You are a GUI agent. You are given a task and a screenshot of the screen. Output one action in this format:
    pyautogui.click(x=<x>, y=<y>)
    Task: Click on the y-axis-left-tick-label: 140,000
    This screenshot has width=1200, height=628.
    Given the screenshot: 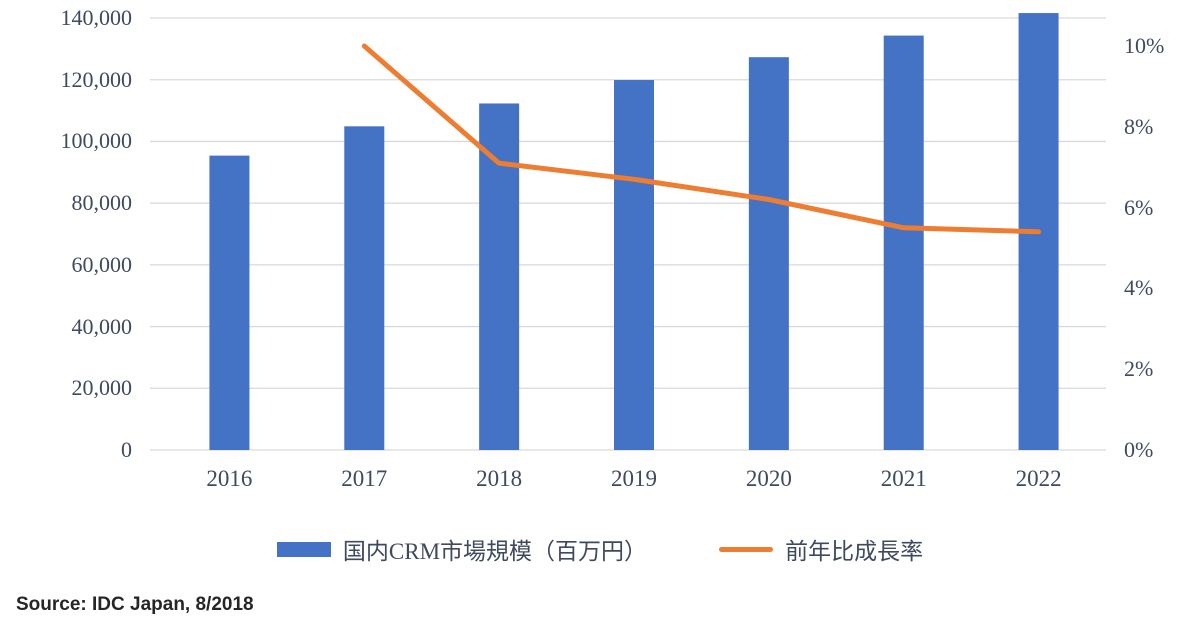 What is the action you would take?
    pyautogui.click(x=96, y=17)
    